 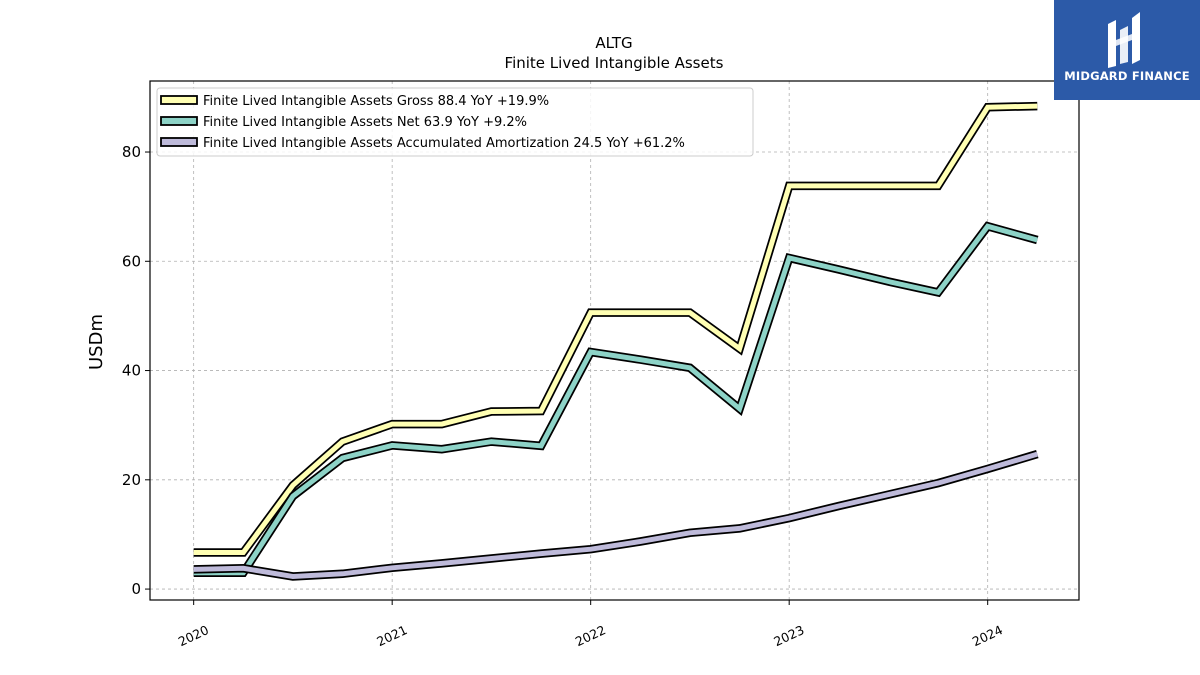 What do you see at coordinates (131, 261) in the screenshot?
I see `y-tick-label: 60` at bounding box center [131, 261].